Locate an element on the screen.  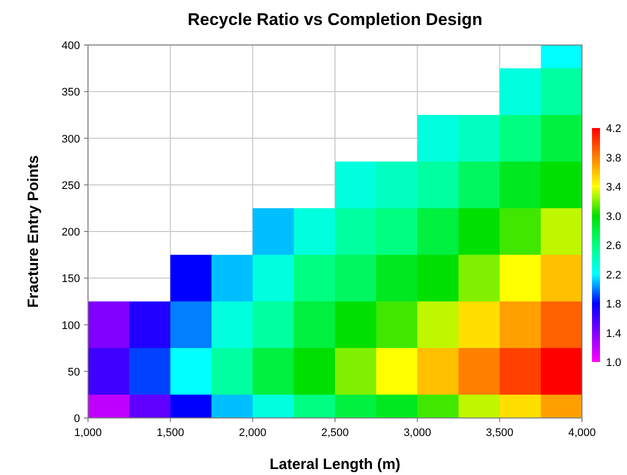
y-tick-label: 250 is located at coordinates (71, 186).